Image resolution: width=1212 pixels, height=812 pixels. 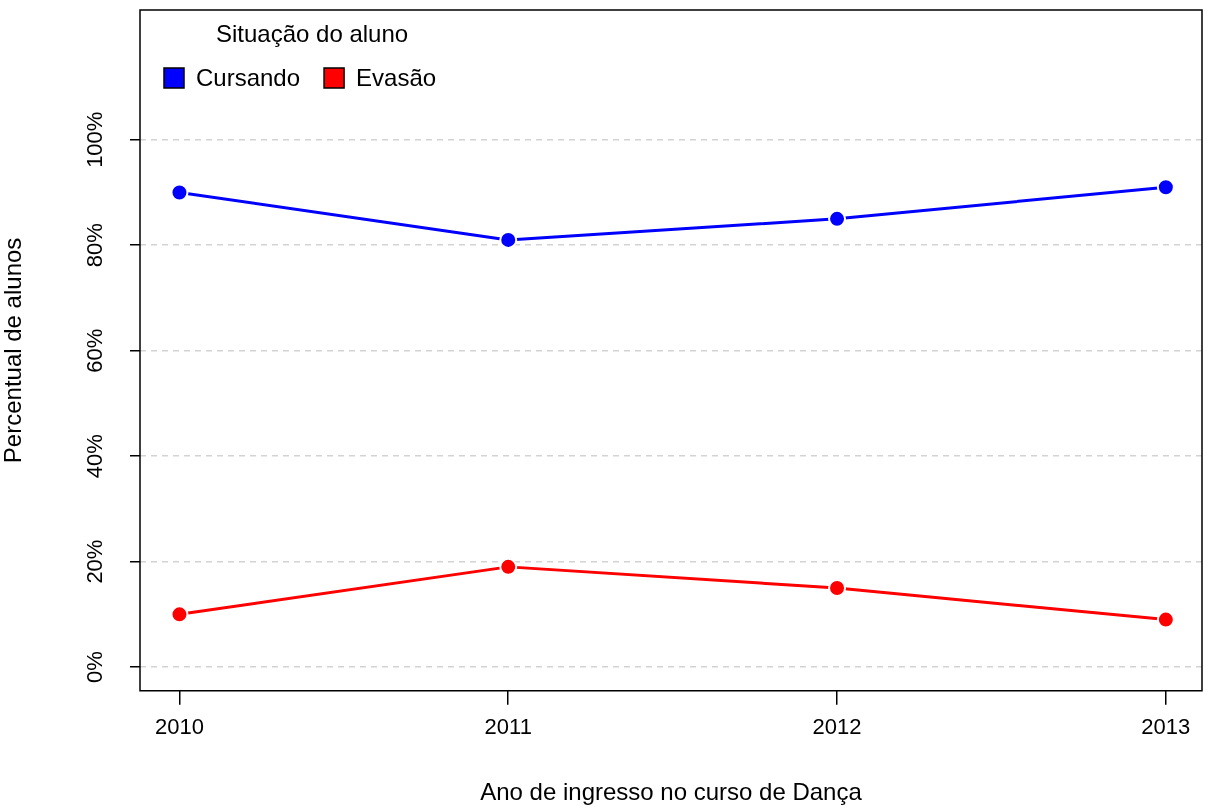 I want to click on x-tick-label: 2011, so click(x=508, y=727).